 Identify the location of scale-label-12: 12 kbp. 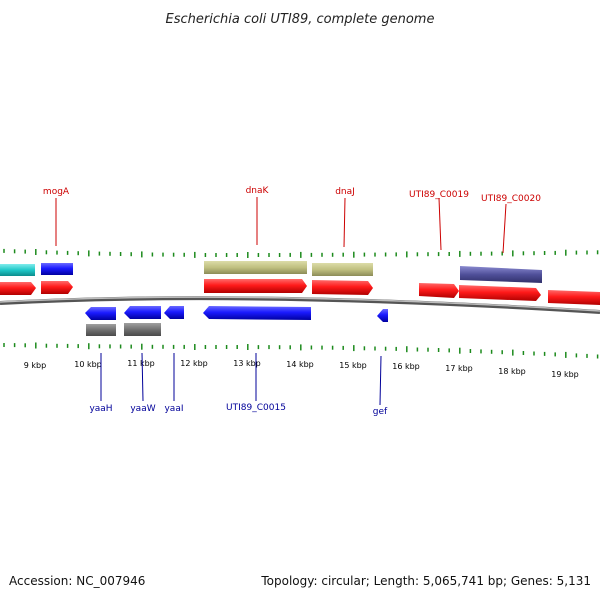
(194, 363).